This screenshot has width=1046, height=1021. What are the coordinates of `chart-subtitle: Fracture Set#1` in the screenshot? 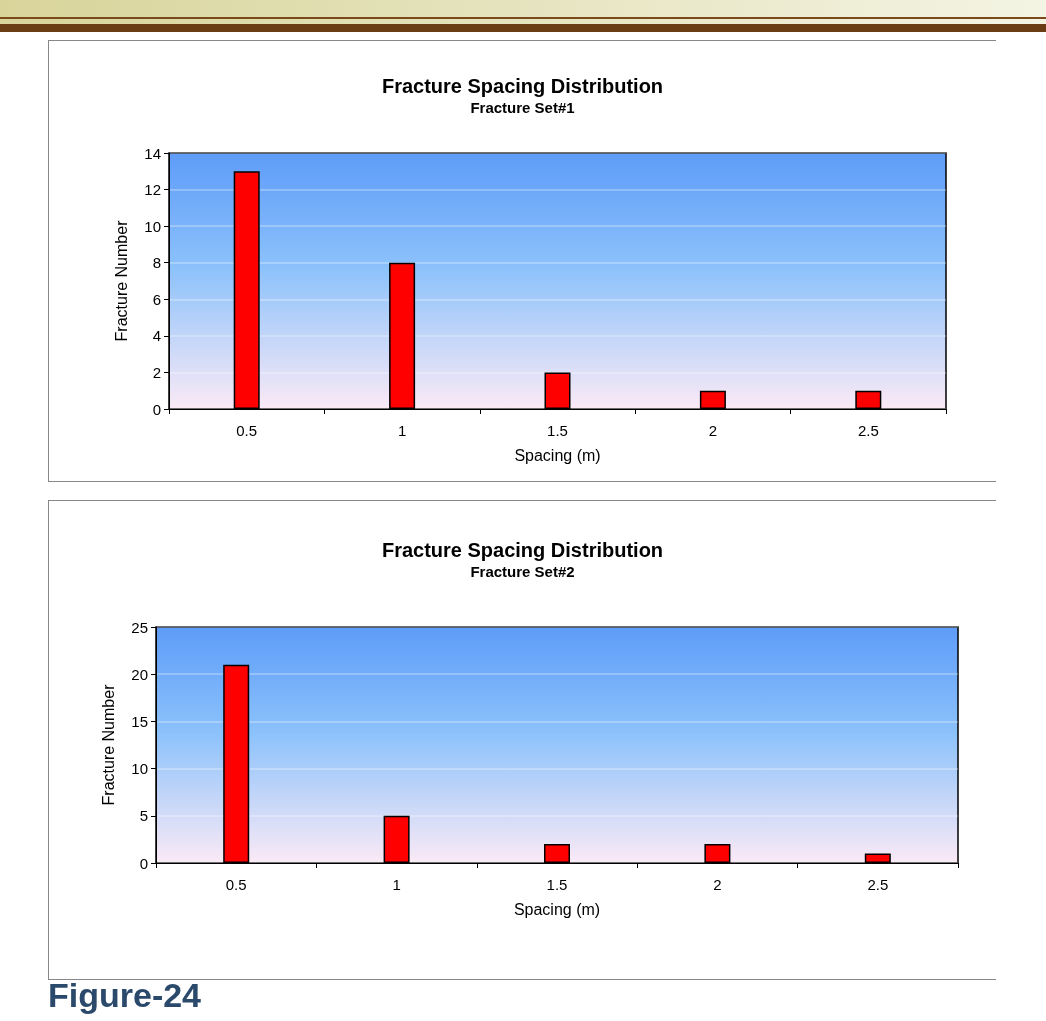 It's located at (522, 107).